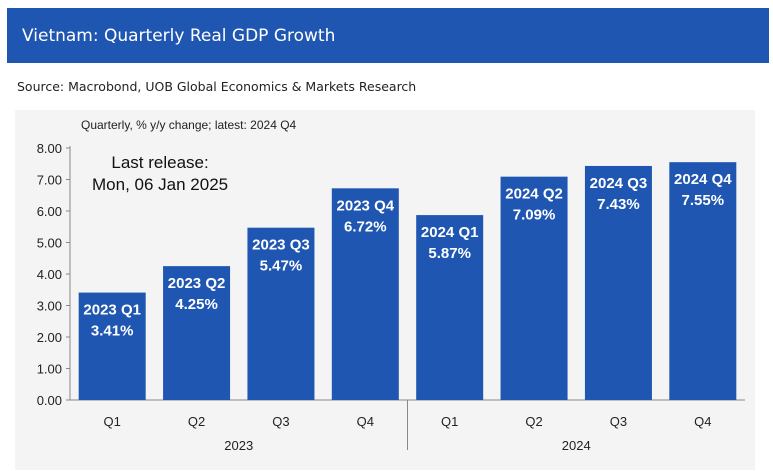 The image size is (773, 471). I want to click on bar-data-label: 2023 Q1, so click(112, 310).